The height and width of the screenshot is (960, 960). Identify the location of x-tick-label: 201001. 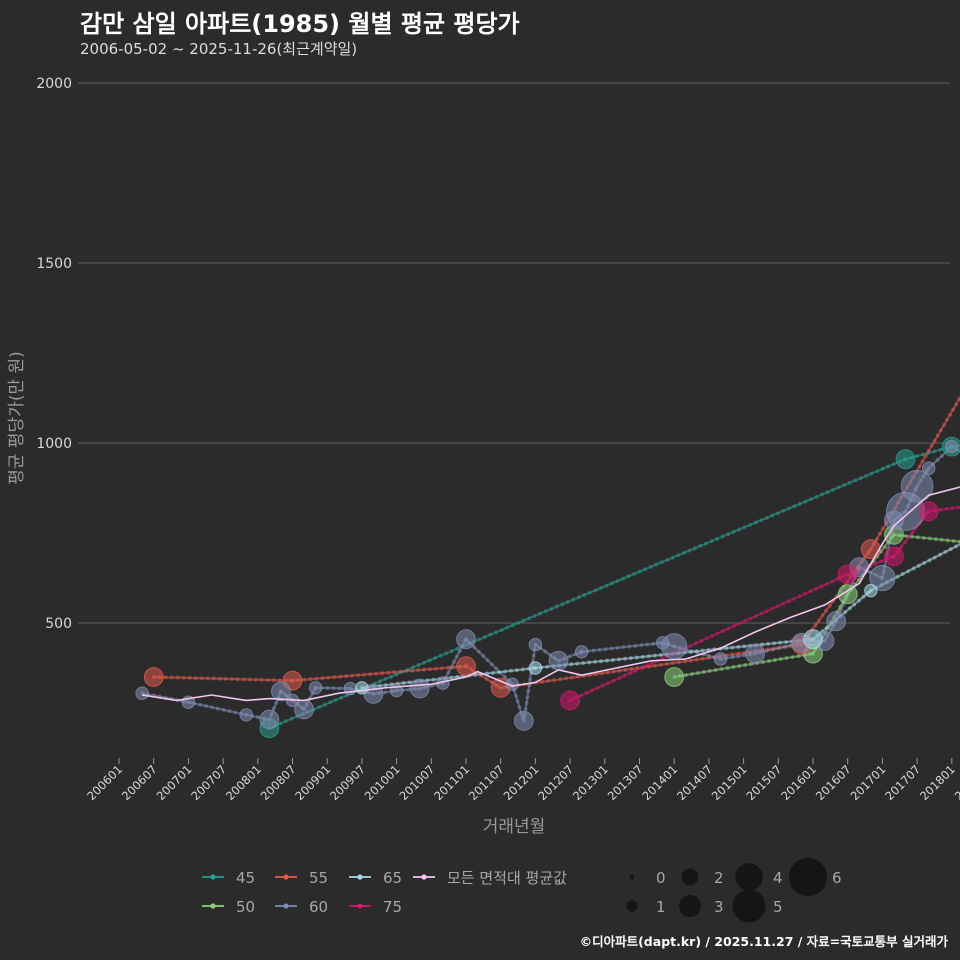
(382, 782).